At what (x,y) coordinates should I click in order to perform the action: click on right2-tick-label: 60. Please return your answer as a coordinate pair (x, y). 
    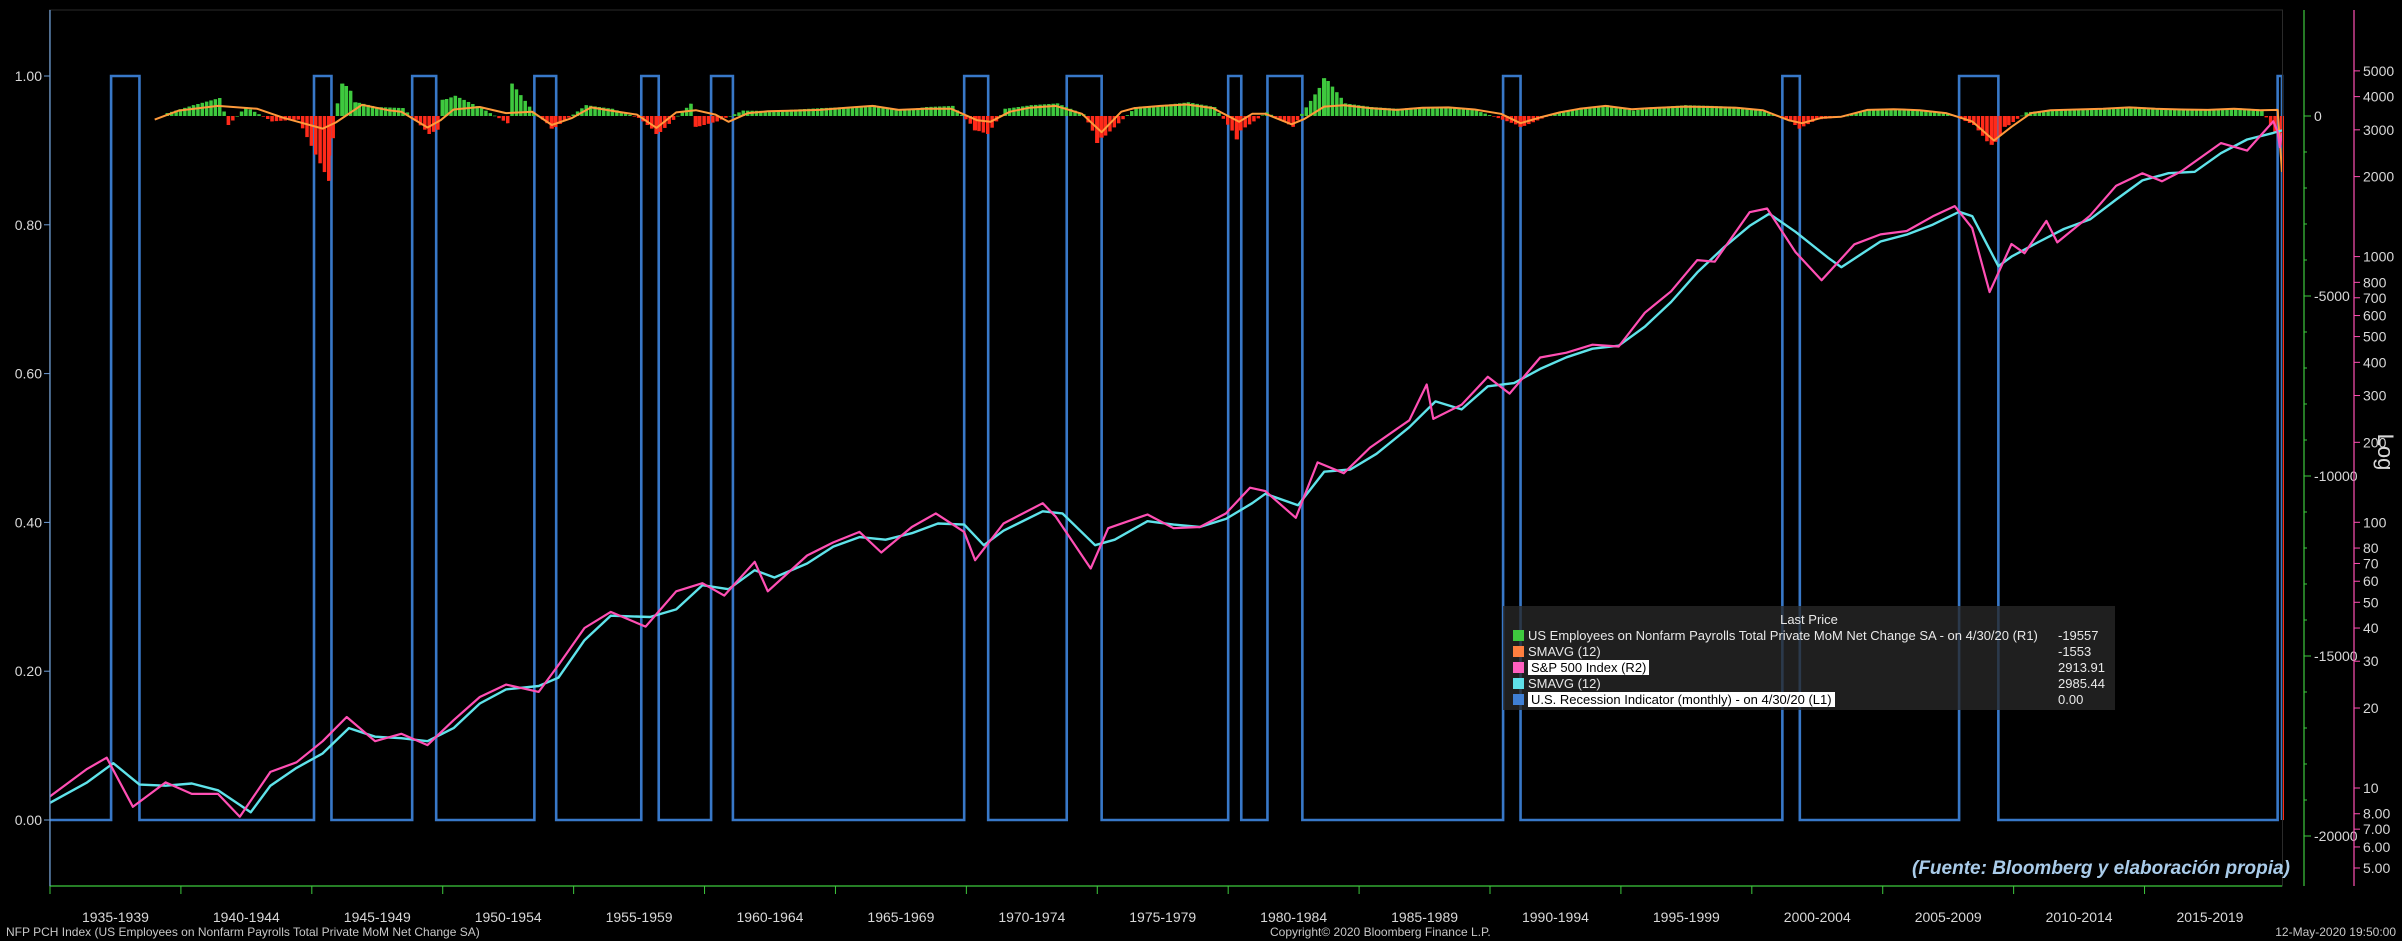
    Looking at the image, I should click on (2371, 581).